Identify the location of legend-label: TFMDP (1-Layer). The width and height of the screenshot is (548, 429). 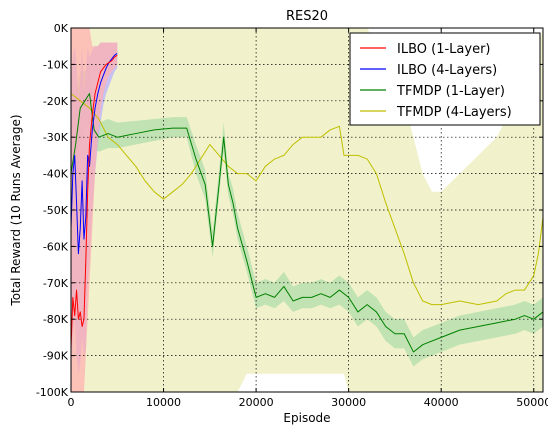
(450, 91).